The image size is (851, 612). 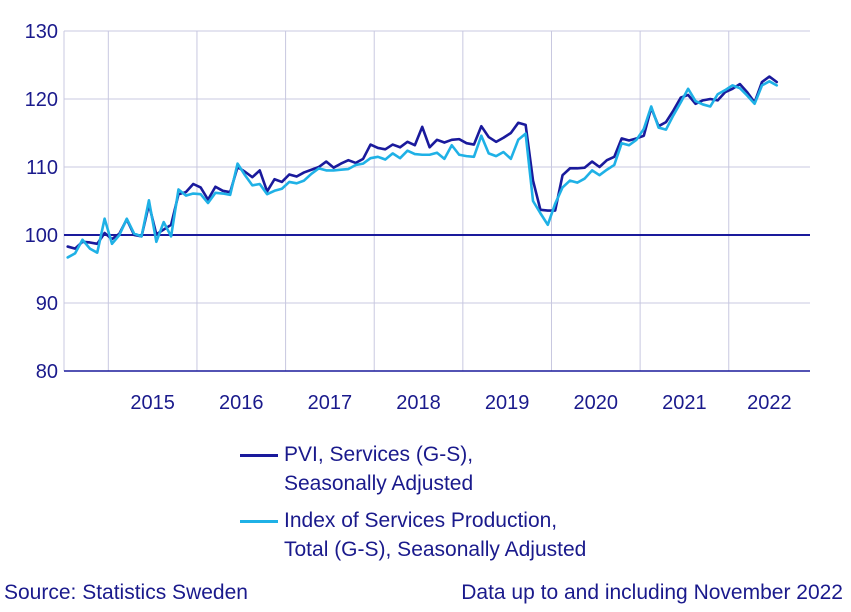 What do you see at coordinates (41, 100) in the screenshot?
I see `y-tick-label: 120` at bounding box center [41, 100].